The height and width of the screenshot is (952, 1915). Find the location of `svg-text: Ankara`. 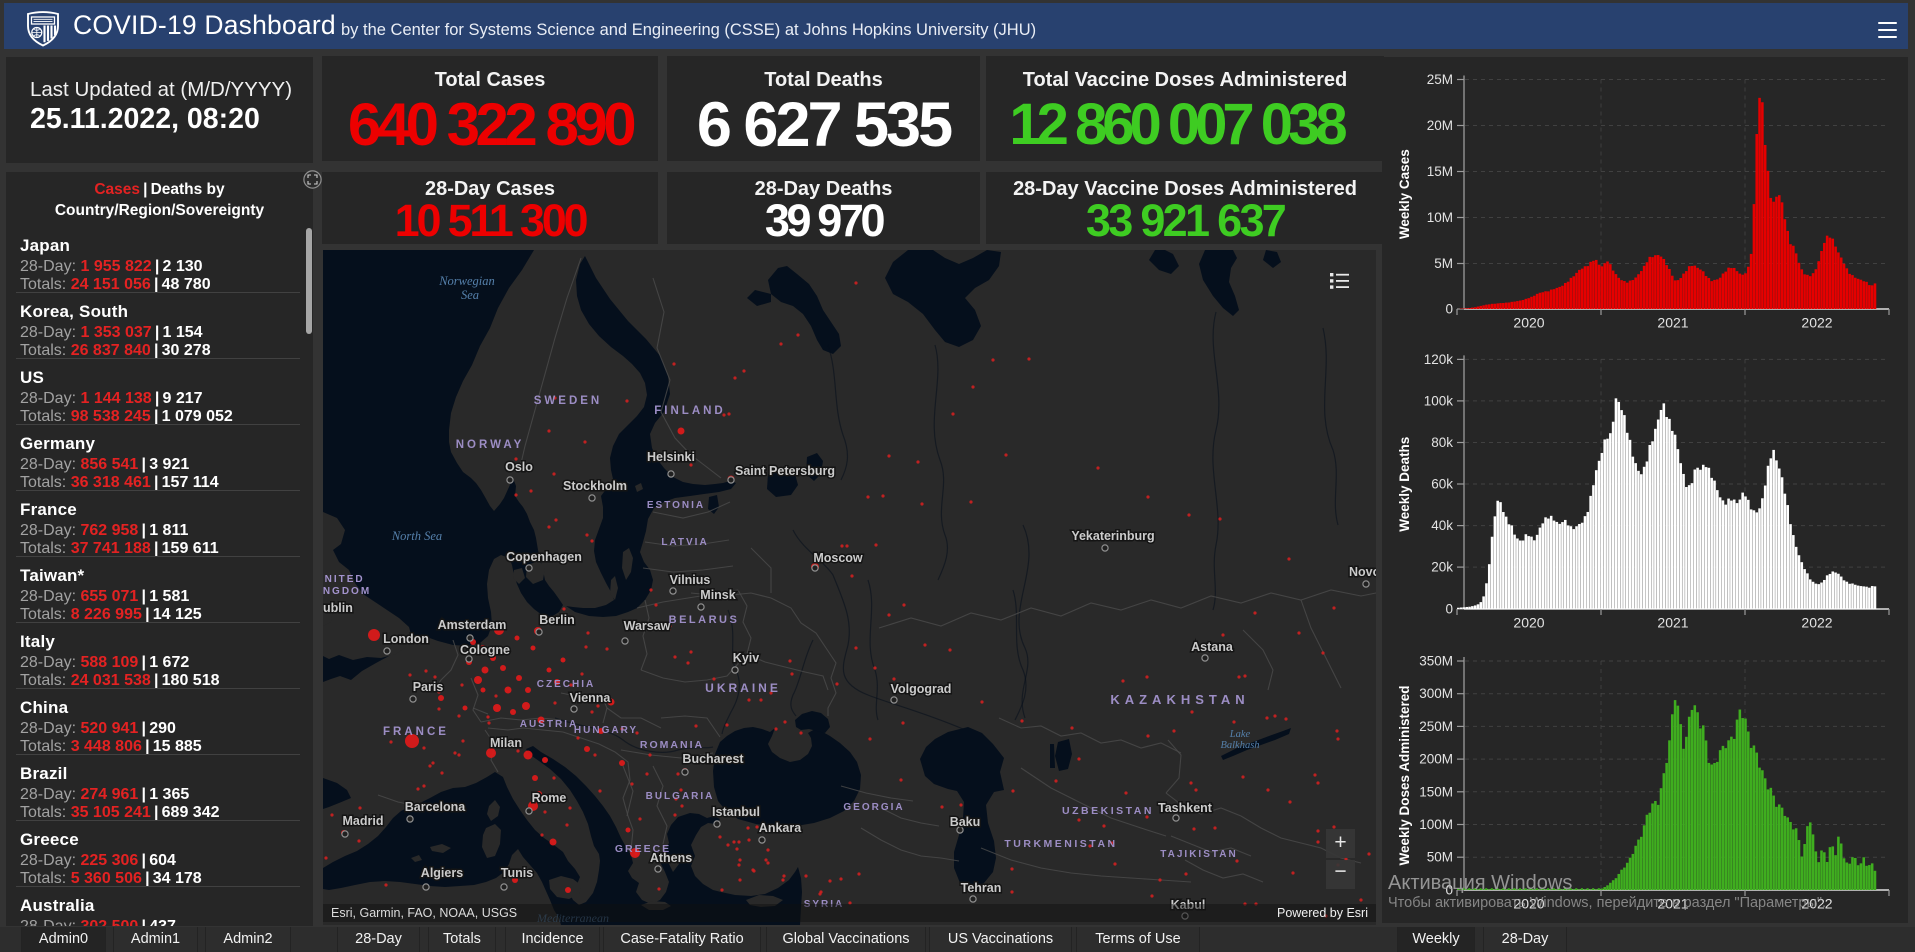

svg-text: Ankara is located at coordinates (780, 828).